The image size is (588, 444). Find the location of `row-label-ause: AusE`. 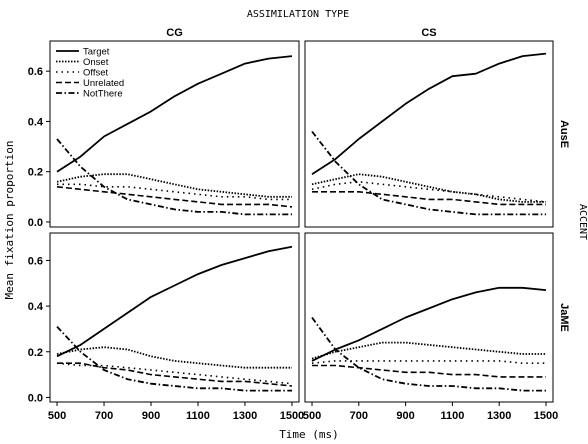

row-label-ause: AusE is located at coordinates (564, 134).